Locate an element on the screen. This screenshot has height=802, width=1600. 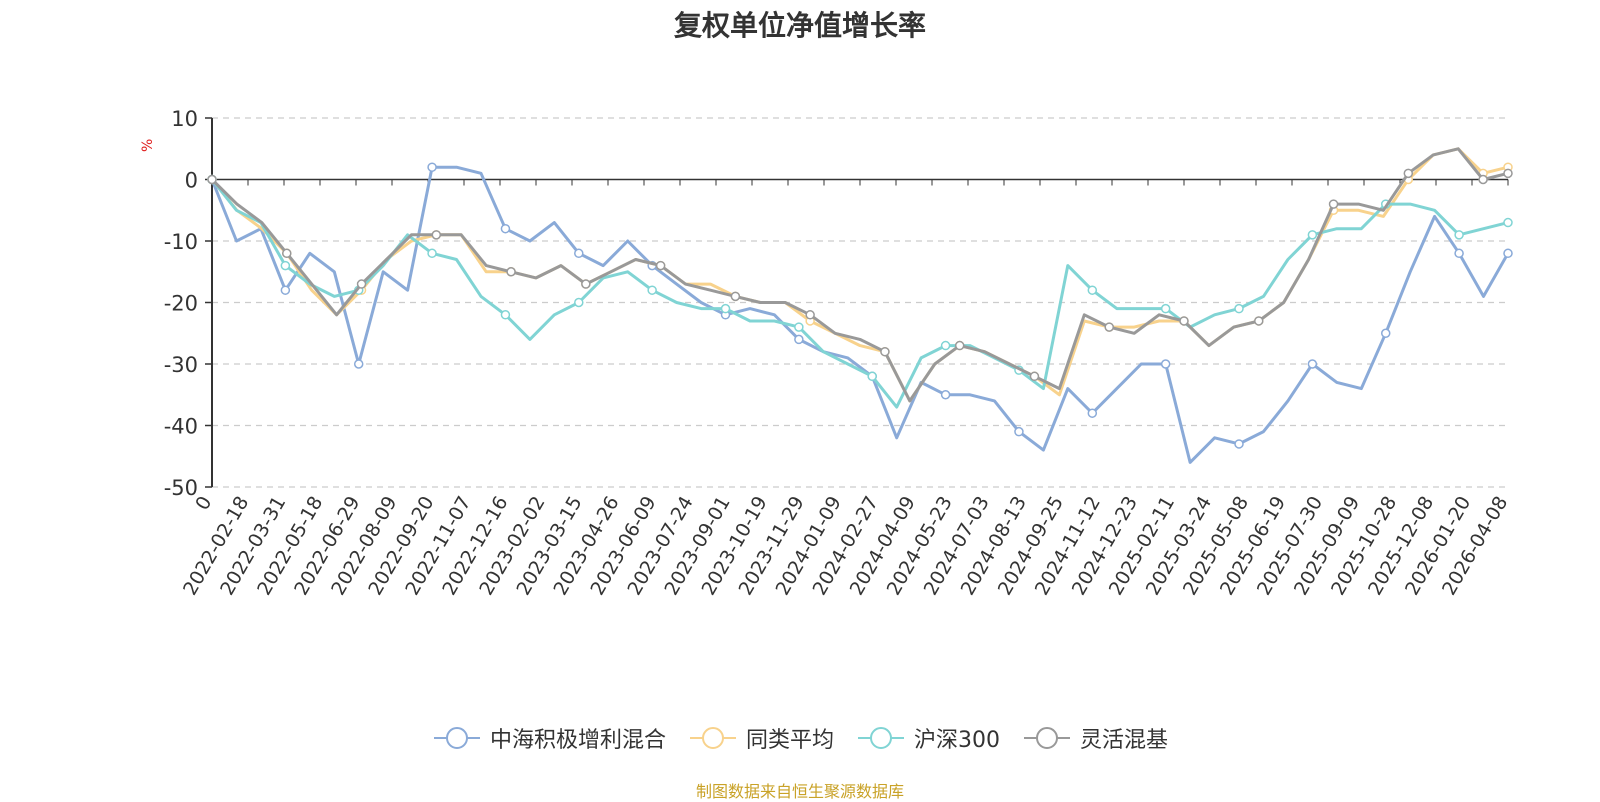
legend-item-0: 中海积极增利混合 is located at coordinates (549, 738).